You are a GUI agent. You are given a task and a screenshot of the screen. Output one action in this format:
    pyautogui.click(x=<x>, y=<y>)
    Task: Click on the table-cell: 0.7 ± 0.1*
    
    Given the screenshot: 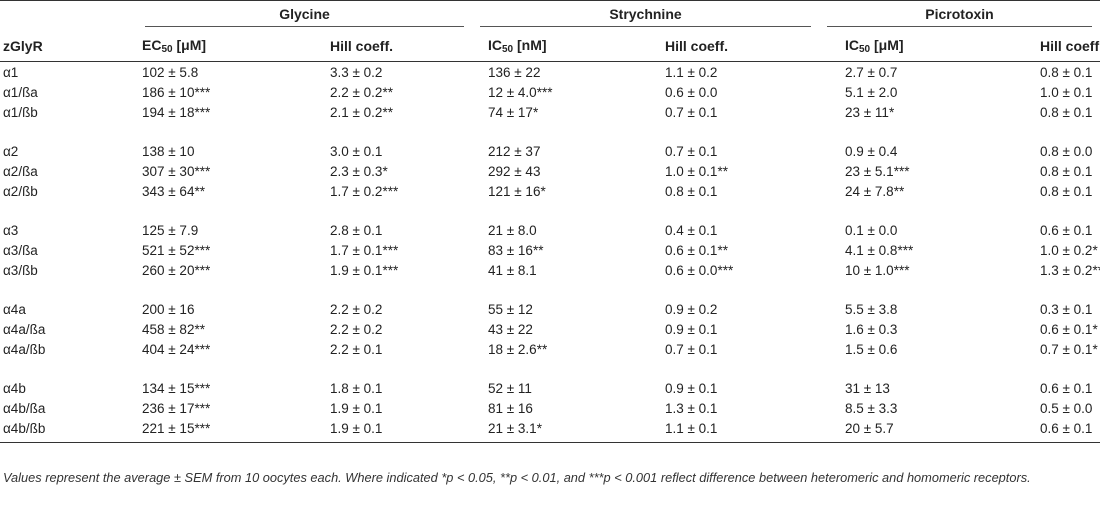 What is the action you would take?
    pyautogui.click(x=1069, y=349)
    